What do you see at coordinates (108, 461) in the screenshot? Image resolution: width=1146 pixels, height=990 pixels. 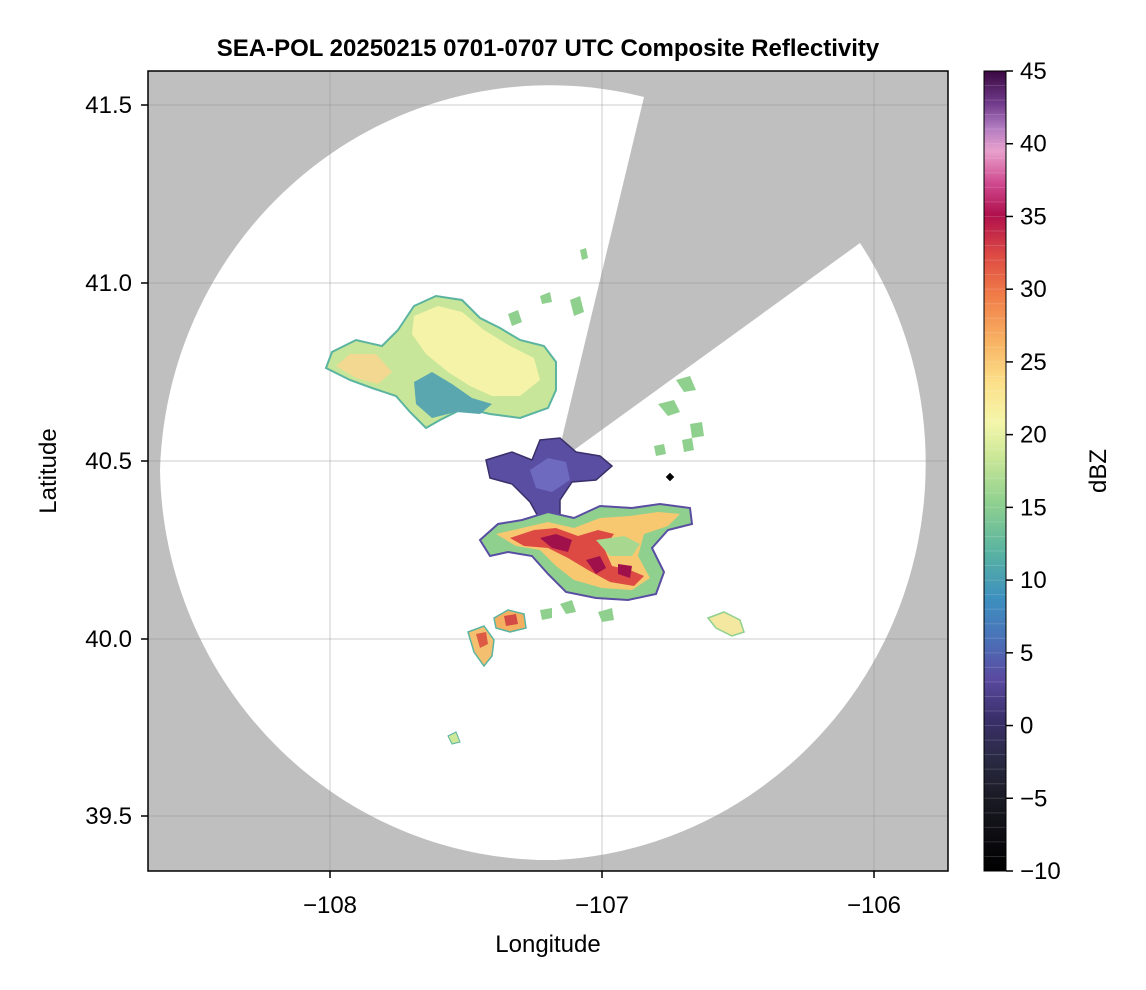 I see `y-tick-label: 40.5` at bounding box center [108, 461].